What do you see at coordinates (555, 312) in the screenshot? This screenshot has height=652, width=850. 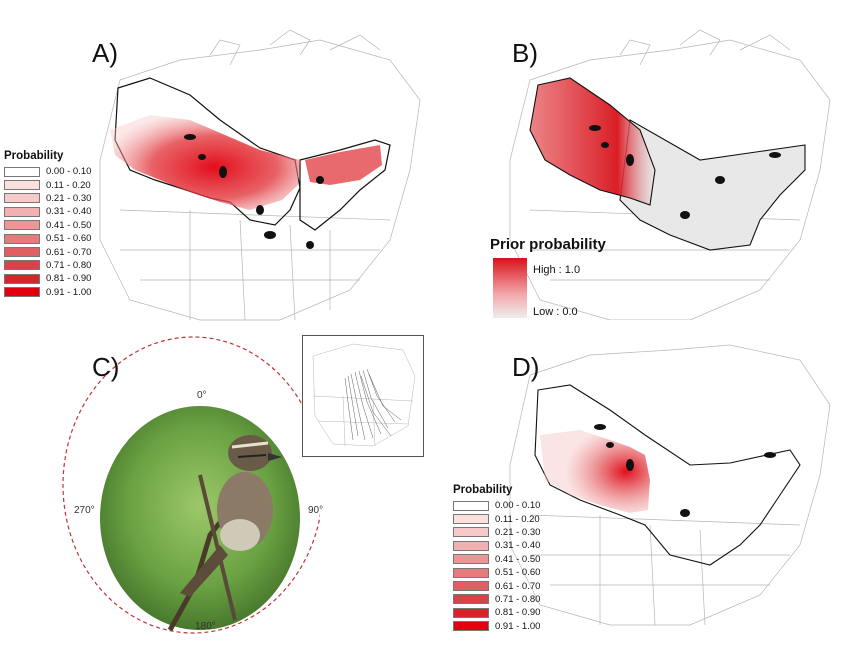 I see `prior-low-label: Low : 0.0` at bounding box center [555, 312].